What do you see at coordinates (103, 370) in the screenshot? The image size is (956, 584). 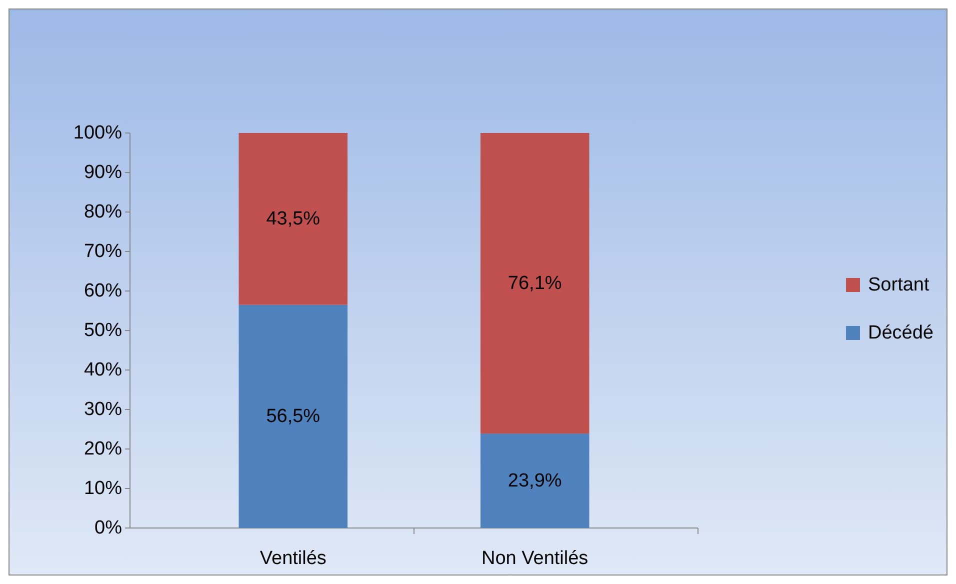 I see `y-tick-label: 40%` at bounding box center [103, 370].